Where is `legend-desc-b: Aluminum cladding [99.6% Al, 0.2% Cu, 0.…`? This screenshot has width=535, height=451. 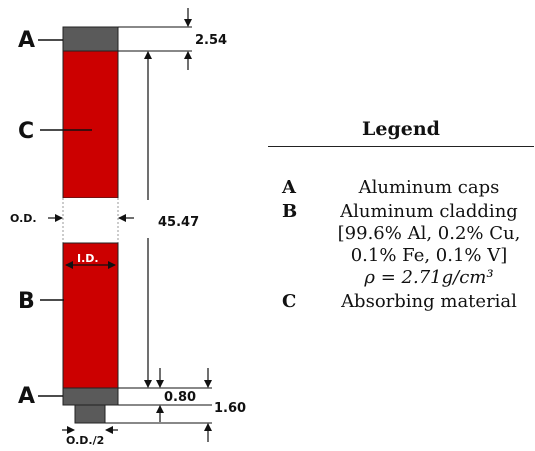 legend-desc-b: Aluminum cladding [99.6% Al, 0.2% Cu, 0.… is located at coordinates (429, 245).